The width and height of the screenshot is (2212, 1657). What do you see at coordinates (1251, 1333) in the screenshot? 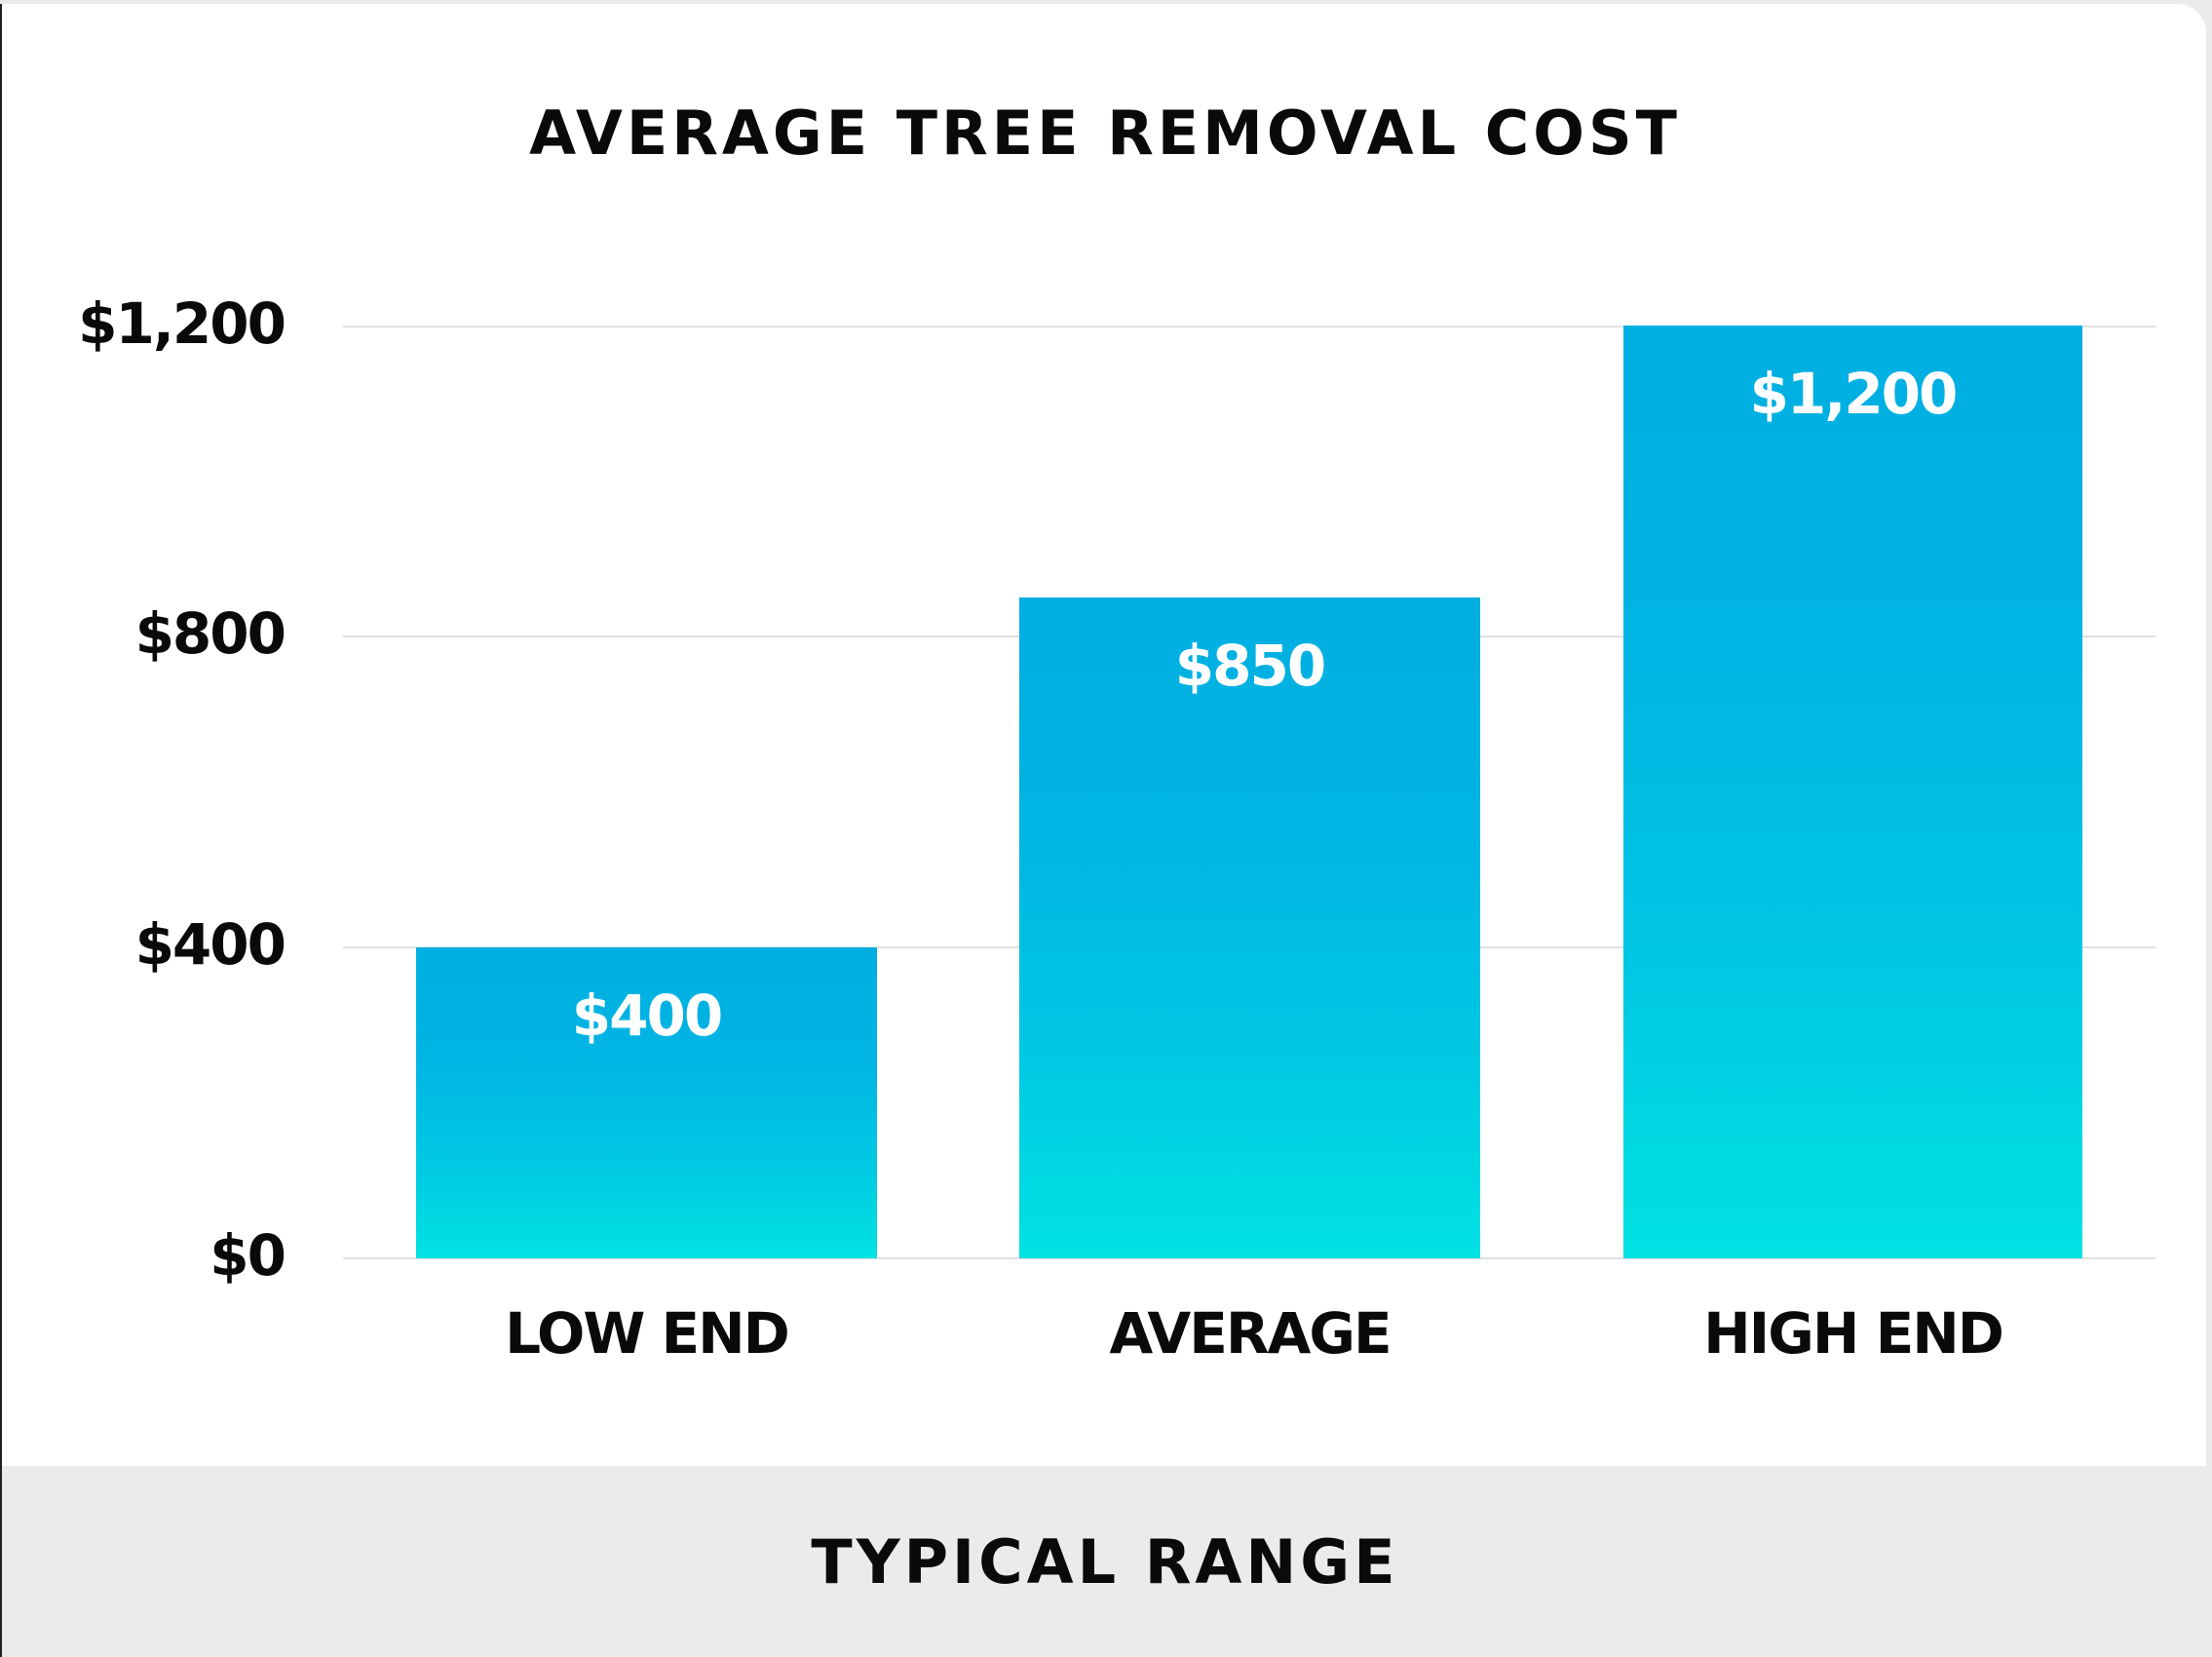
I see `x-tick-label-average: AVERAGE` at bounding box center [1251, 1333].